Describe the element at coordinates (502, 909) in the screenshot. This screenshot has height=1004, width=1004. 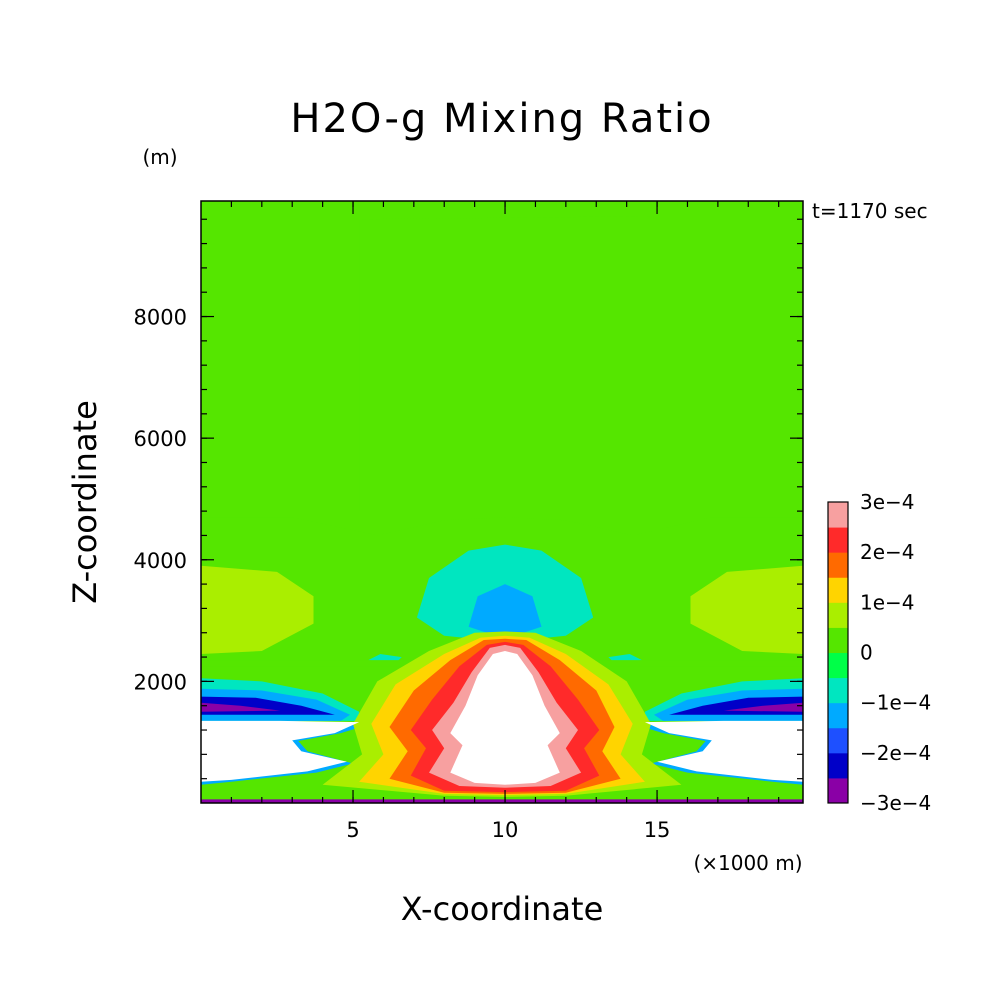
I see `x-axis-label: X-coordinate` at that location.